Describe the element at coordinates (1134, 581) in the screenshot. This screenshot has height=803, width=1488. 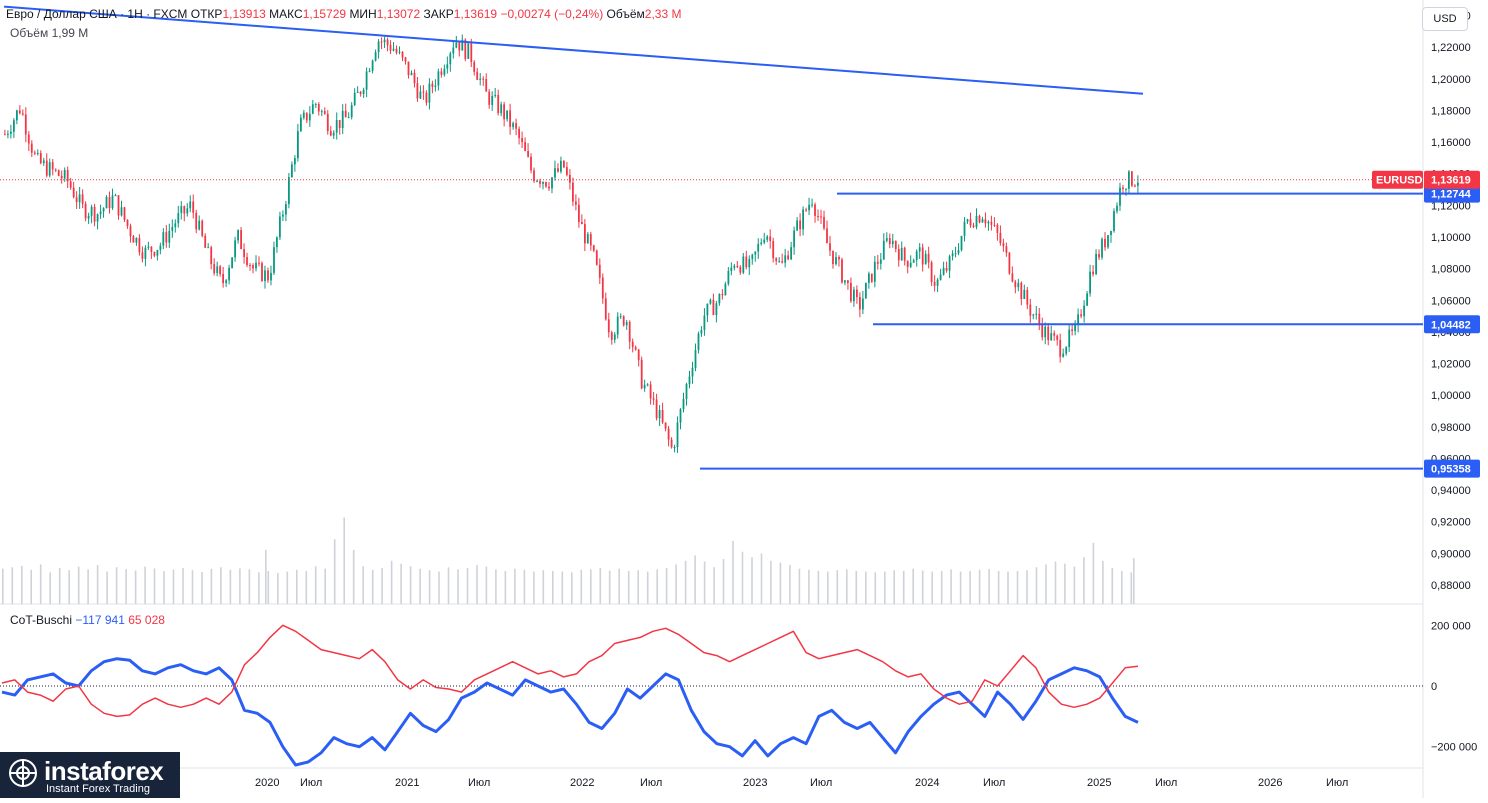
I see `volume-spike-bar` at that location.